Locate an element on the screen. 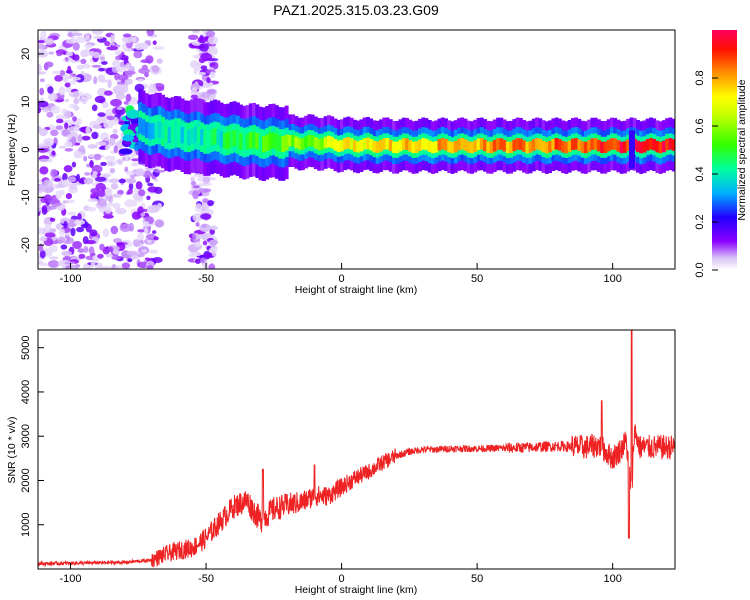 The width and height of the screenshot is (750, 600). figure-title: PAZ1.2025.315.03.23.G09 is located at coordinates (356, 10).